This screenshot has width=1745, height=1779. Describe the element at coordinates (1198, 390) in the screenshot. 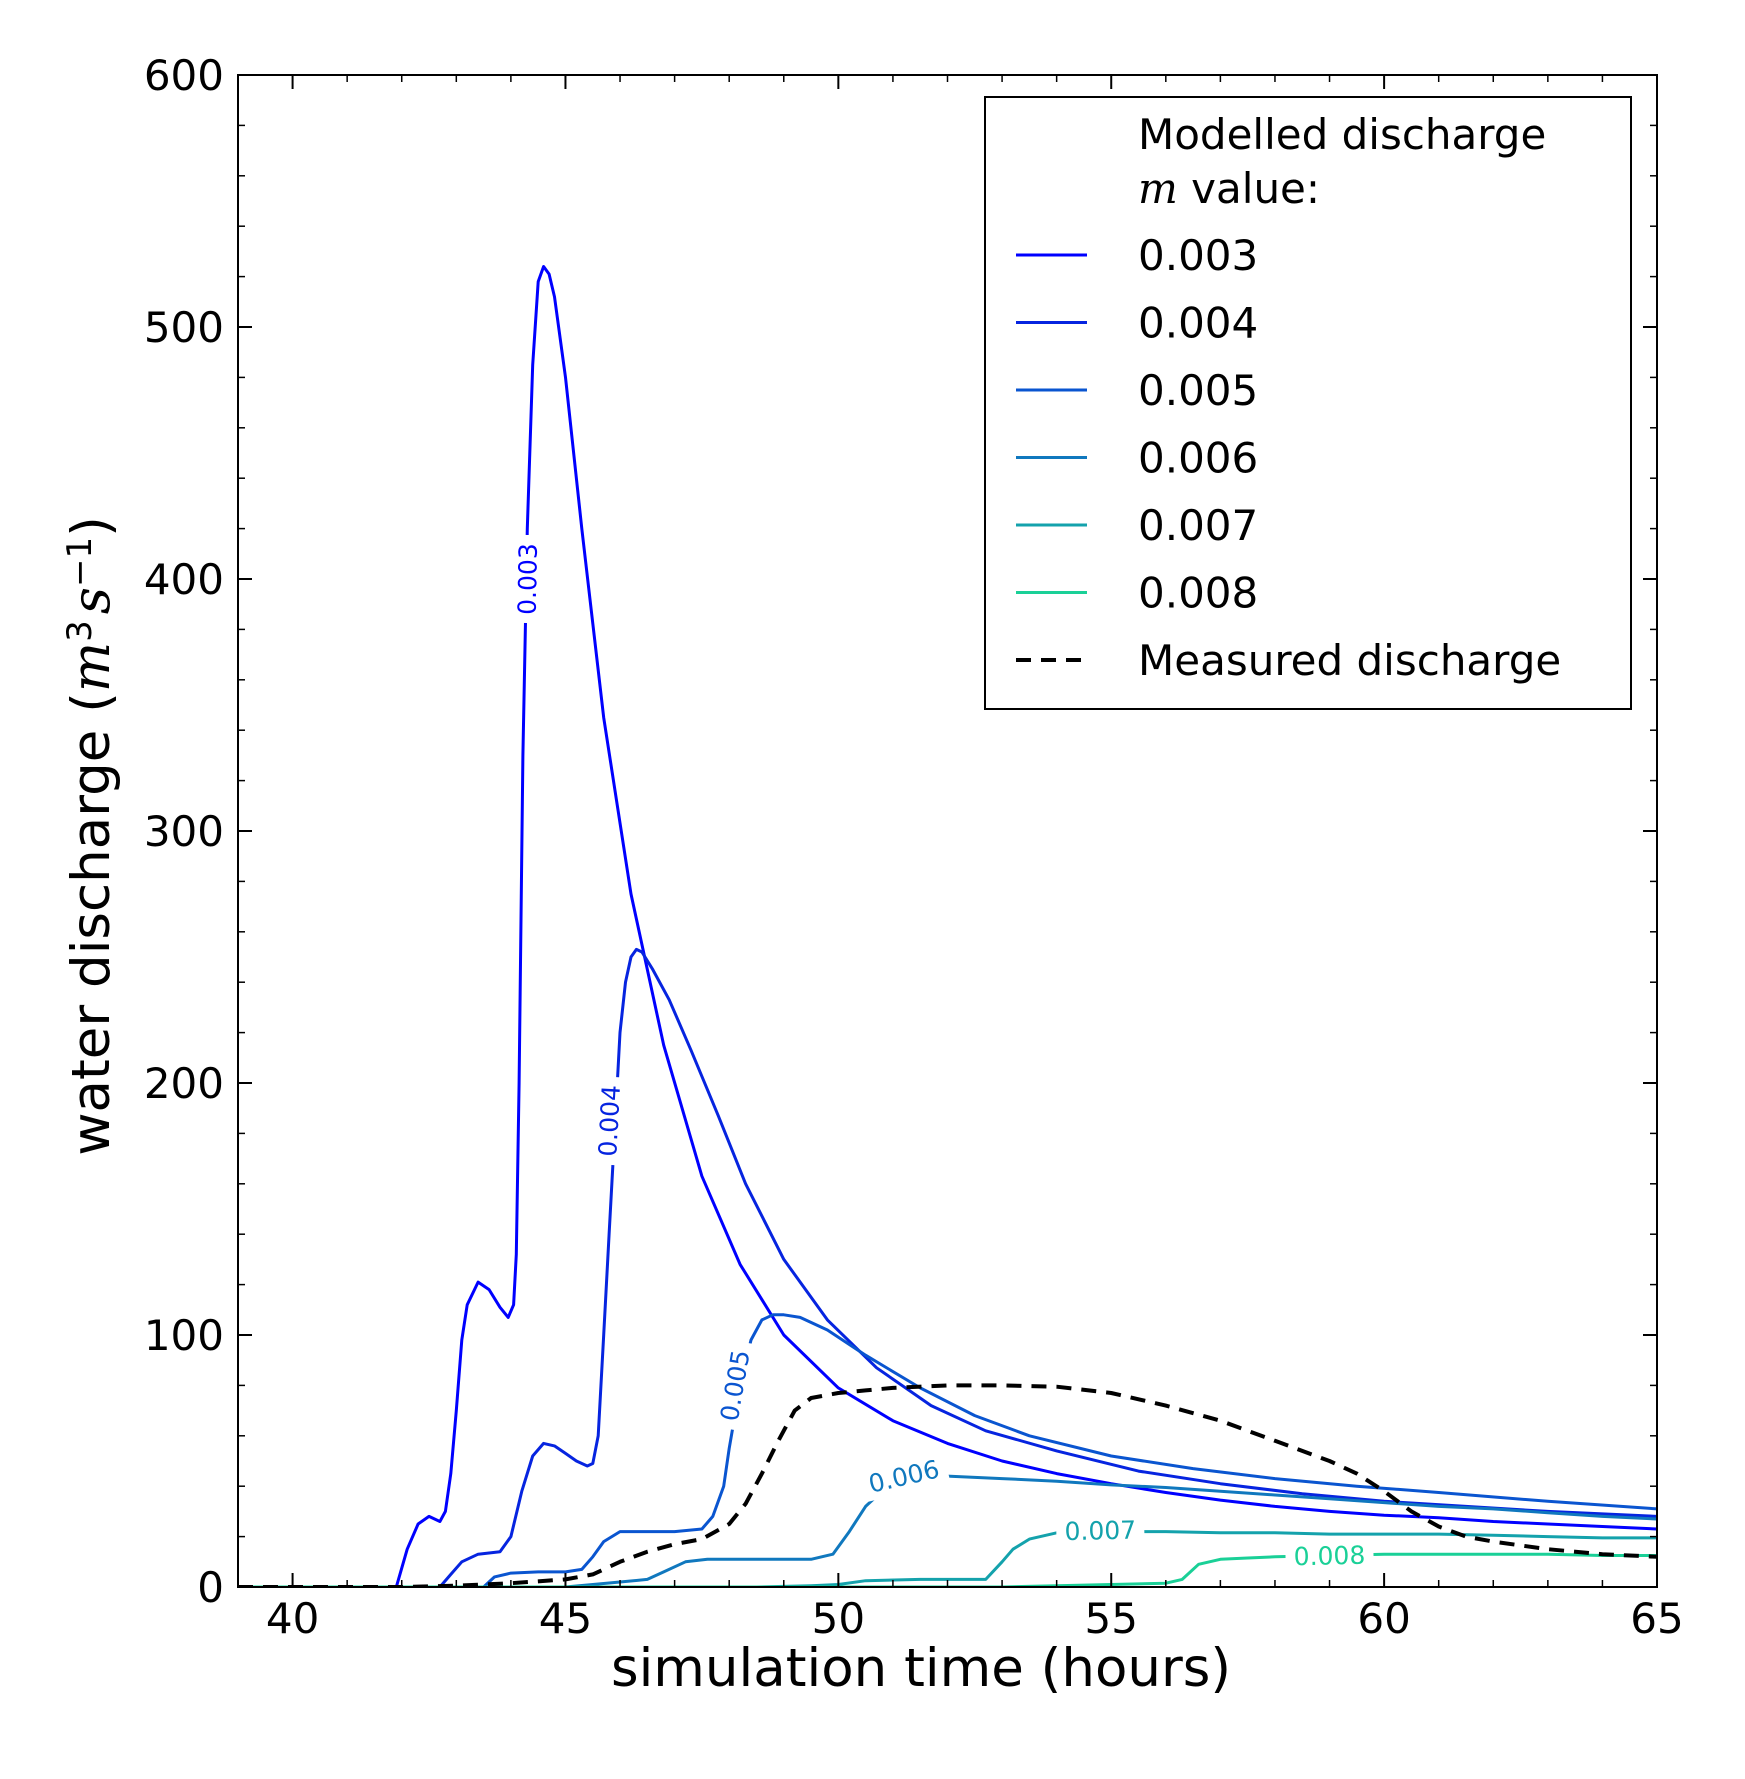

I see `legend-label-0-005: 0.005` at that location.